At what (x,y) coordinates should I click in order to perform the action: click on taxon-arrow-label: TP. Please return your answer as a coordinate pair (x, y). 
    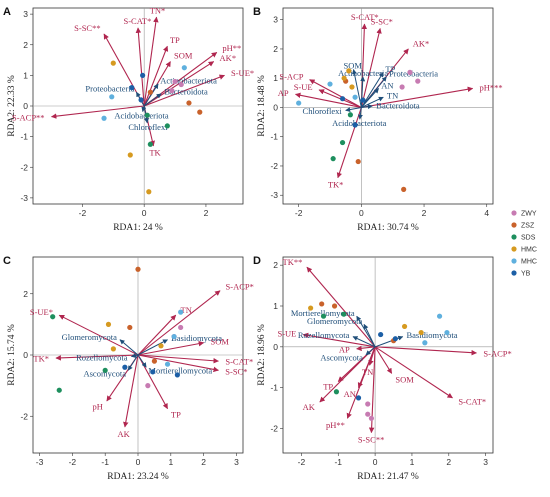
    Looking at the image, I should click on (390, 69).